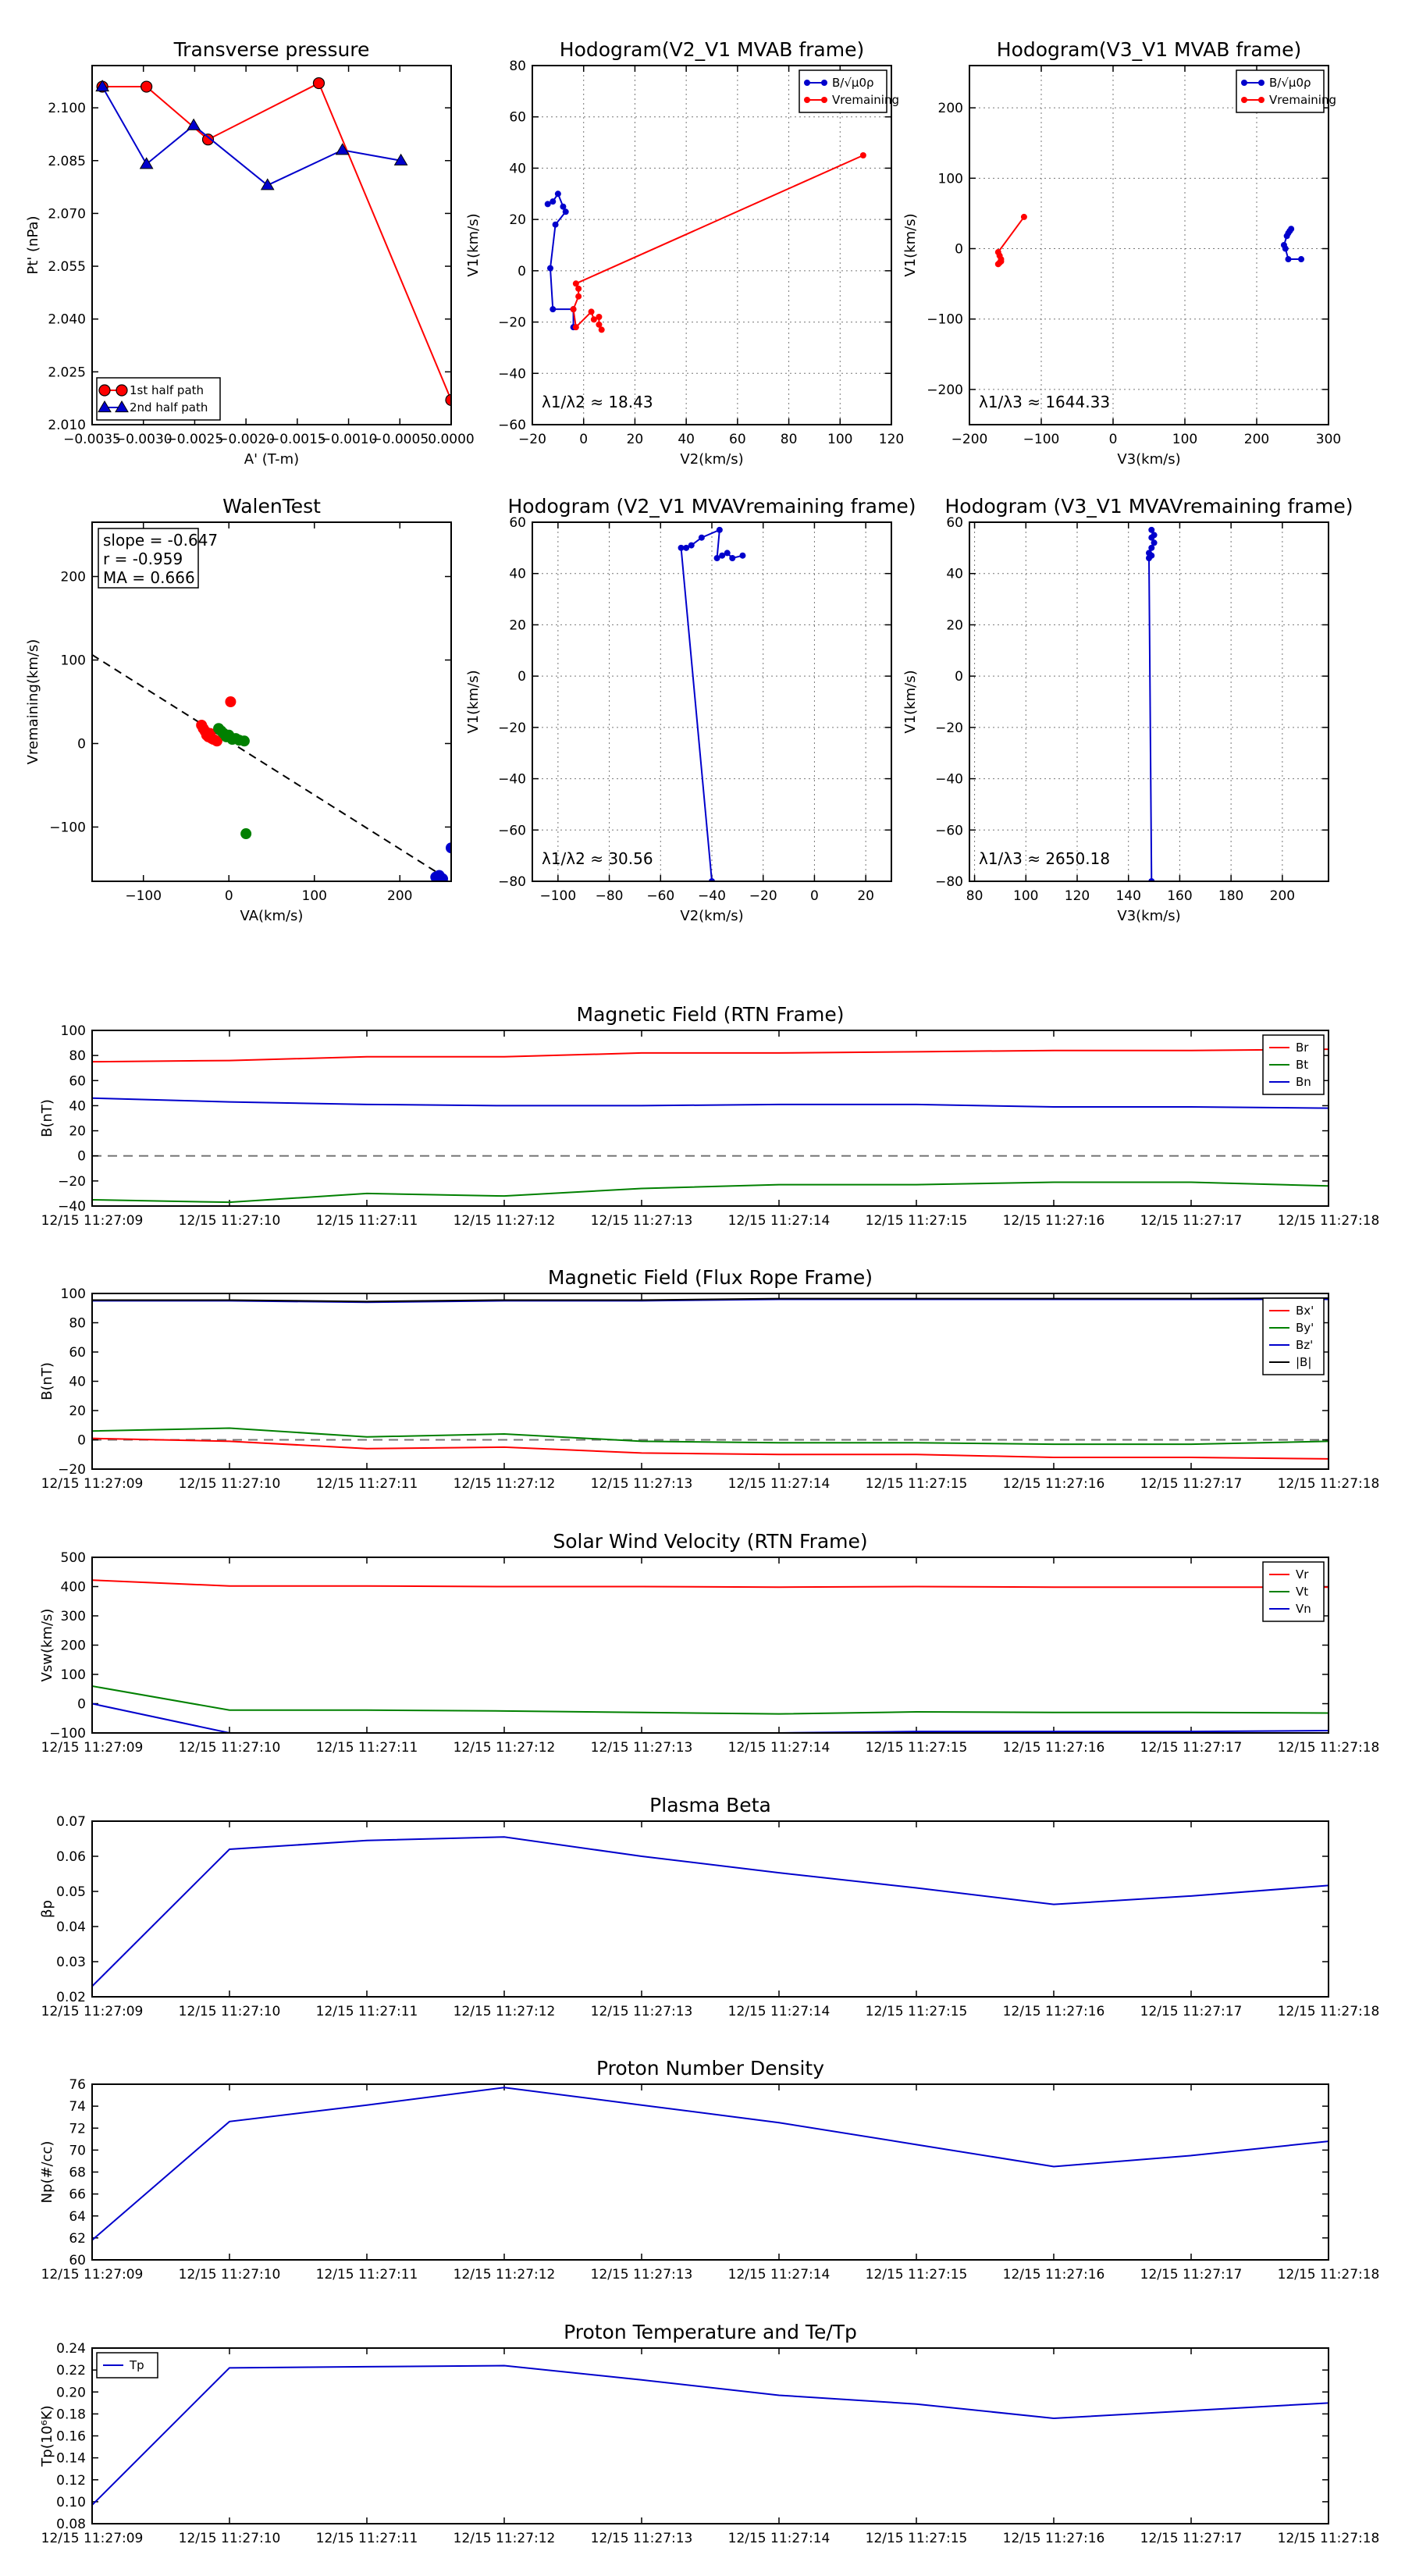  Describe the element at coordinates (1302, 1065) in the screenshot. I see `legend-label: Bt` at that location.